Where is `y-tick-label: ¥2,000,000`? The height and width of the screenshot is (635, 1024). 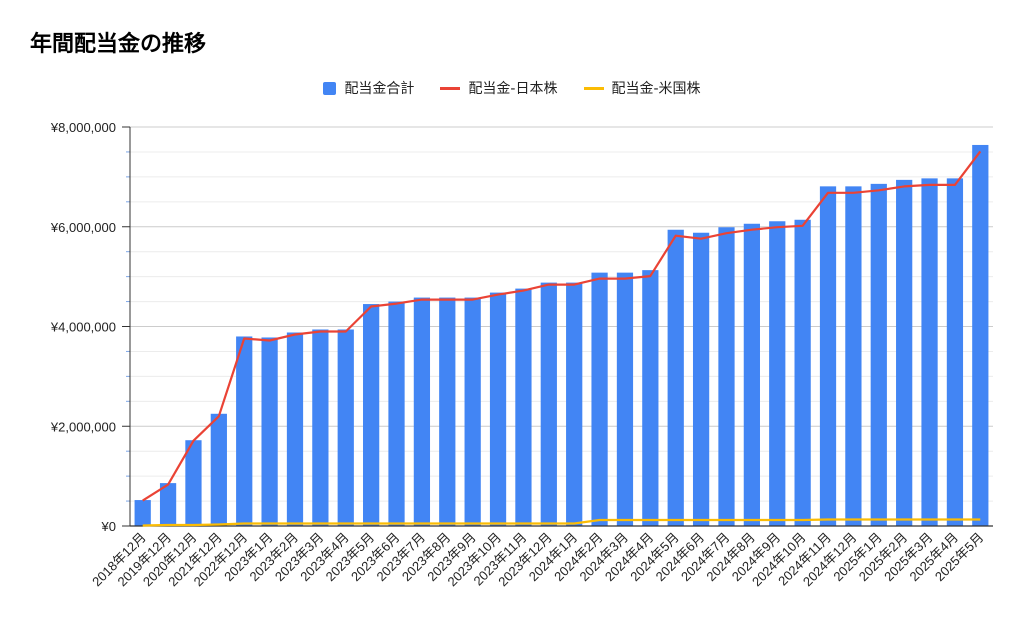 y-tick-label: ¥2,000,000 is located at coordinates (83, 426).